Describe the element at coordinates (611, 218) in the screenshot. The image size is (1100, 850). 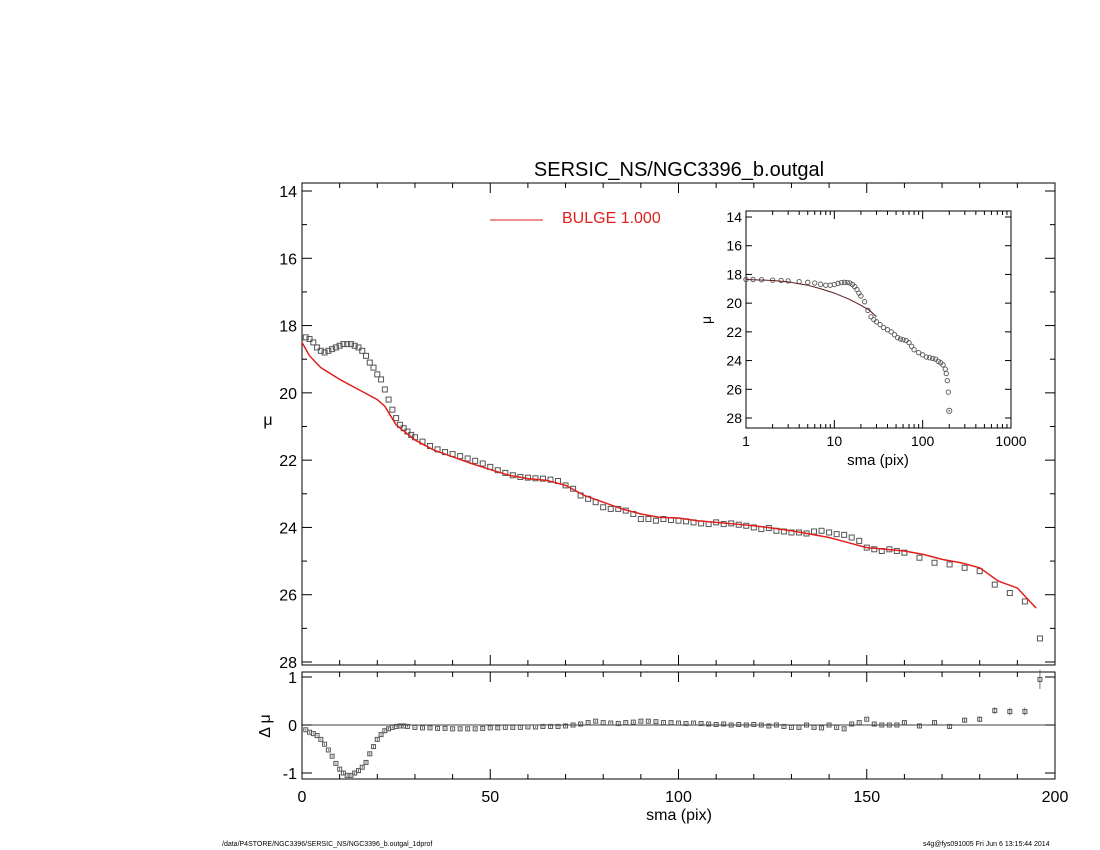
I see `legend-label: BULGE 1.000` at that location.